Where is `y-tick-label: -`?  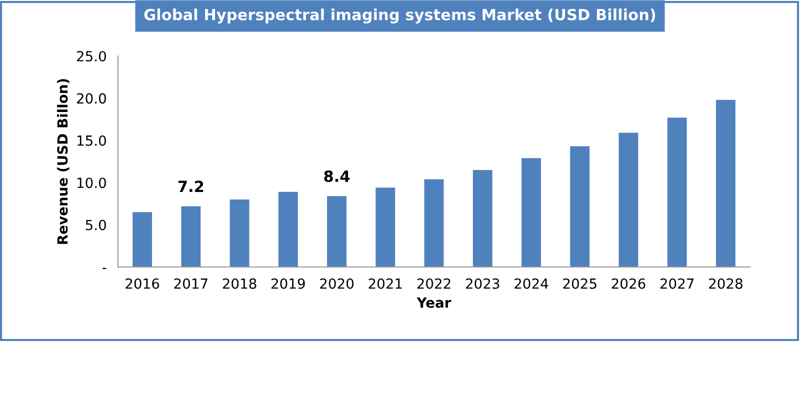
y-tick-label: - is located at coordinates (104, 269).